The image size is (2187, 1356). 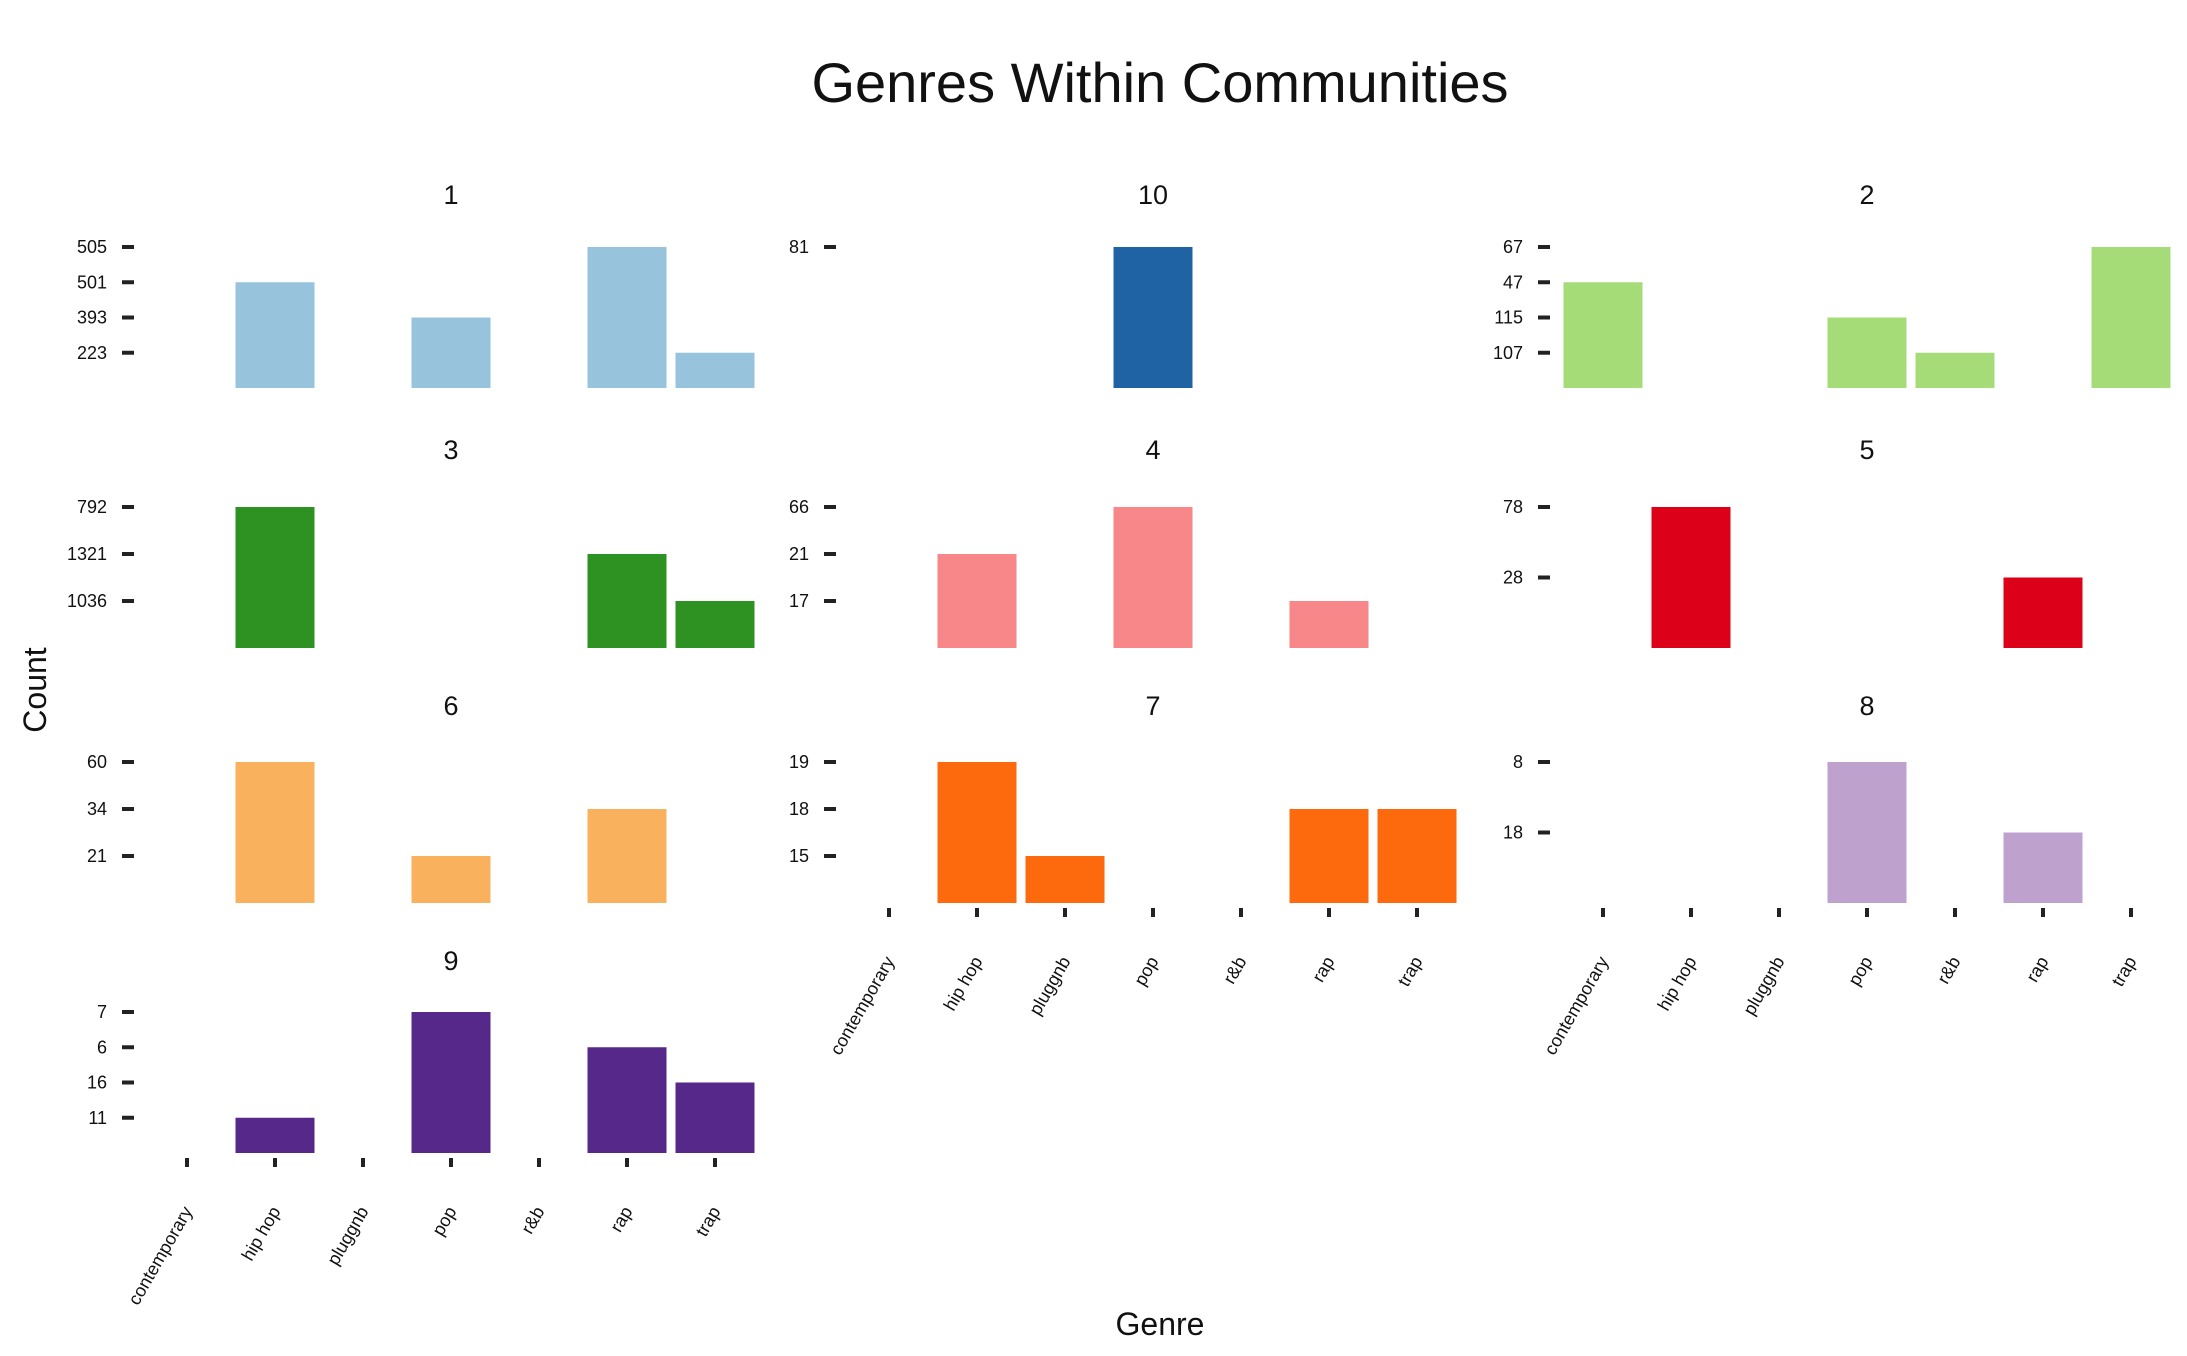 I want to click on y-axis-label: Count, so click(x=35, y=690).